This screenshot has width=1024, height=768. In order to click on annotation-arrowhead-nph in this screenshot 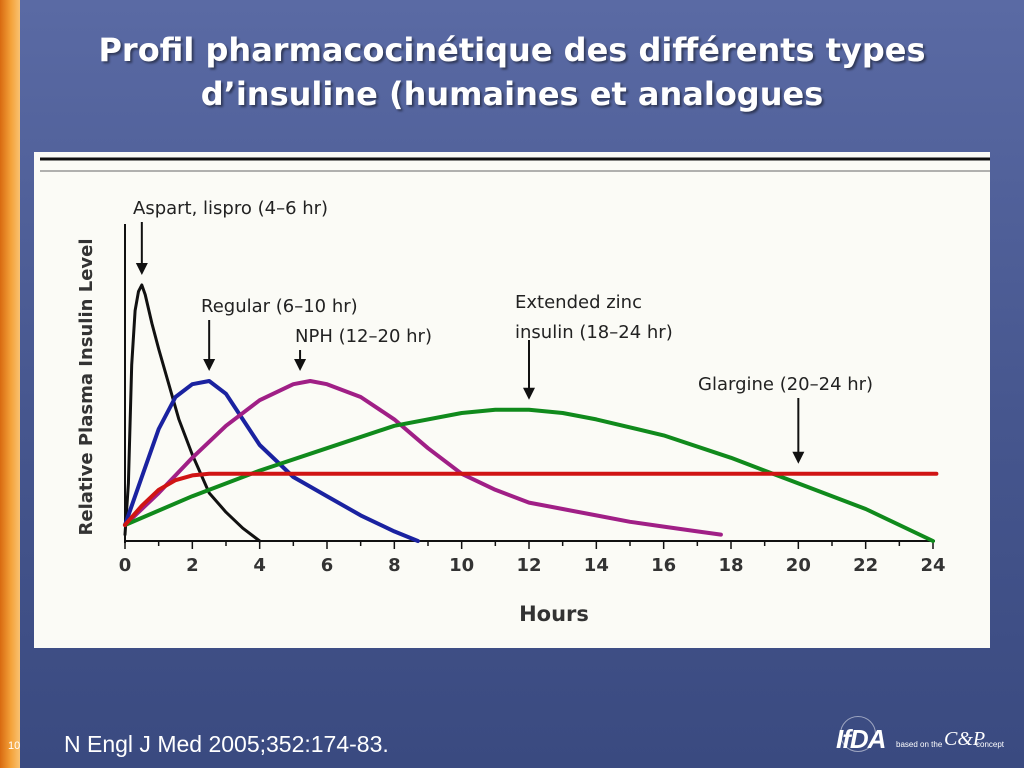, I will do `click(300, 365)`.